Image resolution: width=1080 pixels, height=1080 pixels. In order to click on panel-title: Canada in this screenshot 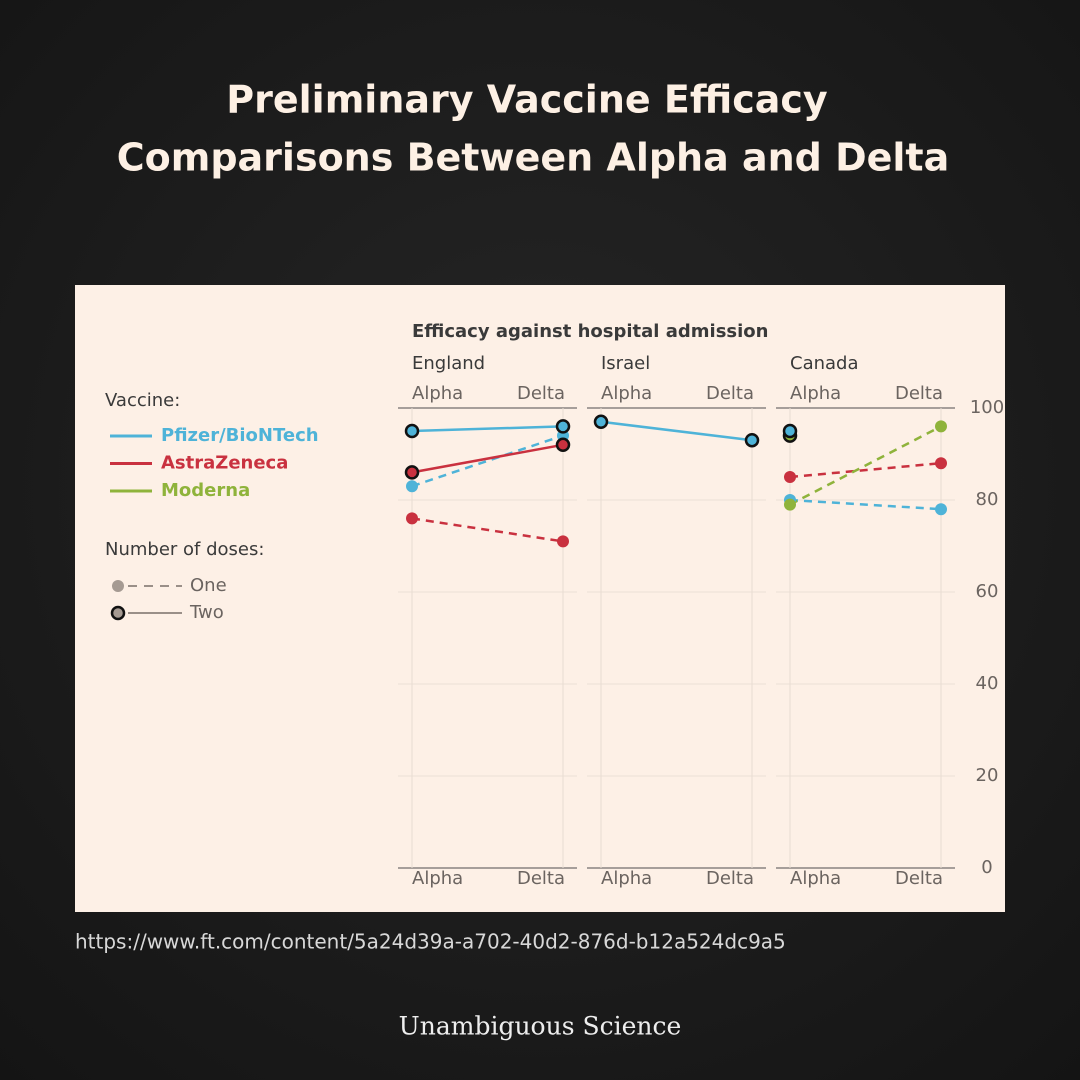, I will do `click(824, 363)`.